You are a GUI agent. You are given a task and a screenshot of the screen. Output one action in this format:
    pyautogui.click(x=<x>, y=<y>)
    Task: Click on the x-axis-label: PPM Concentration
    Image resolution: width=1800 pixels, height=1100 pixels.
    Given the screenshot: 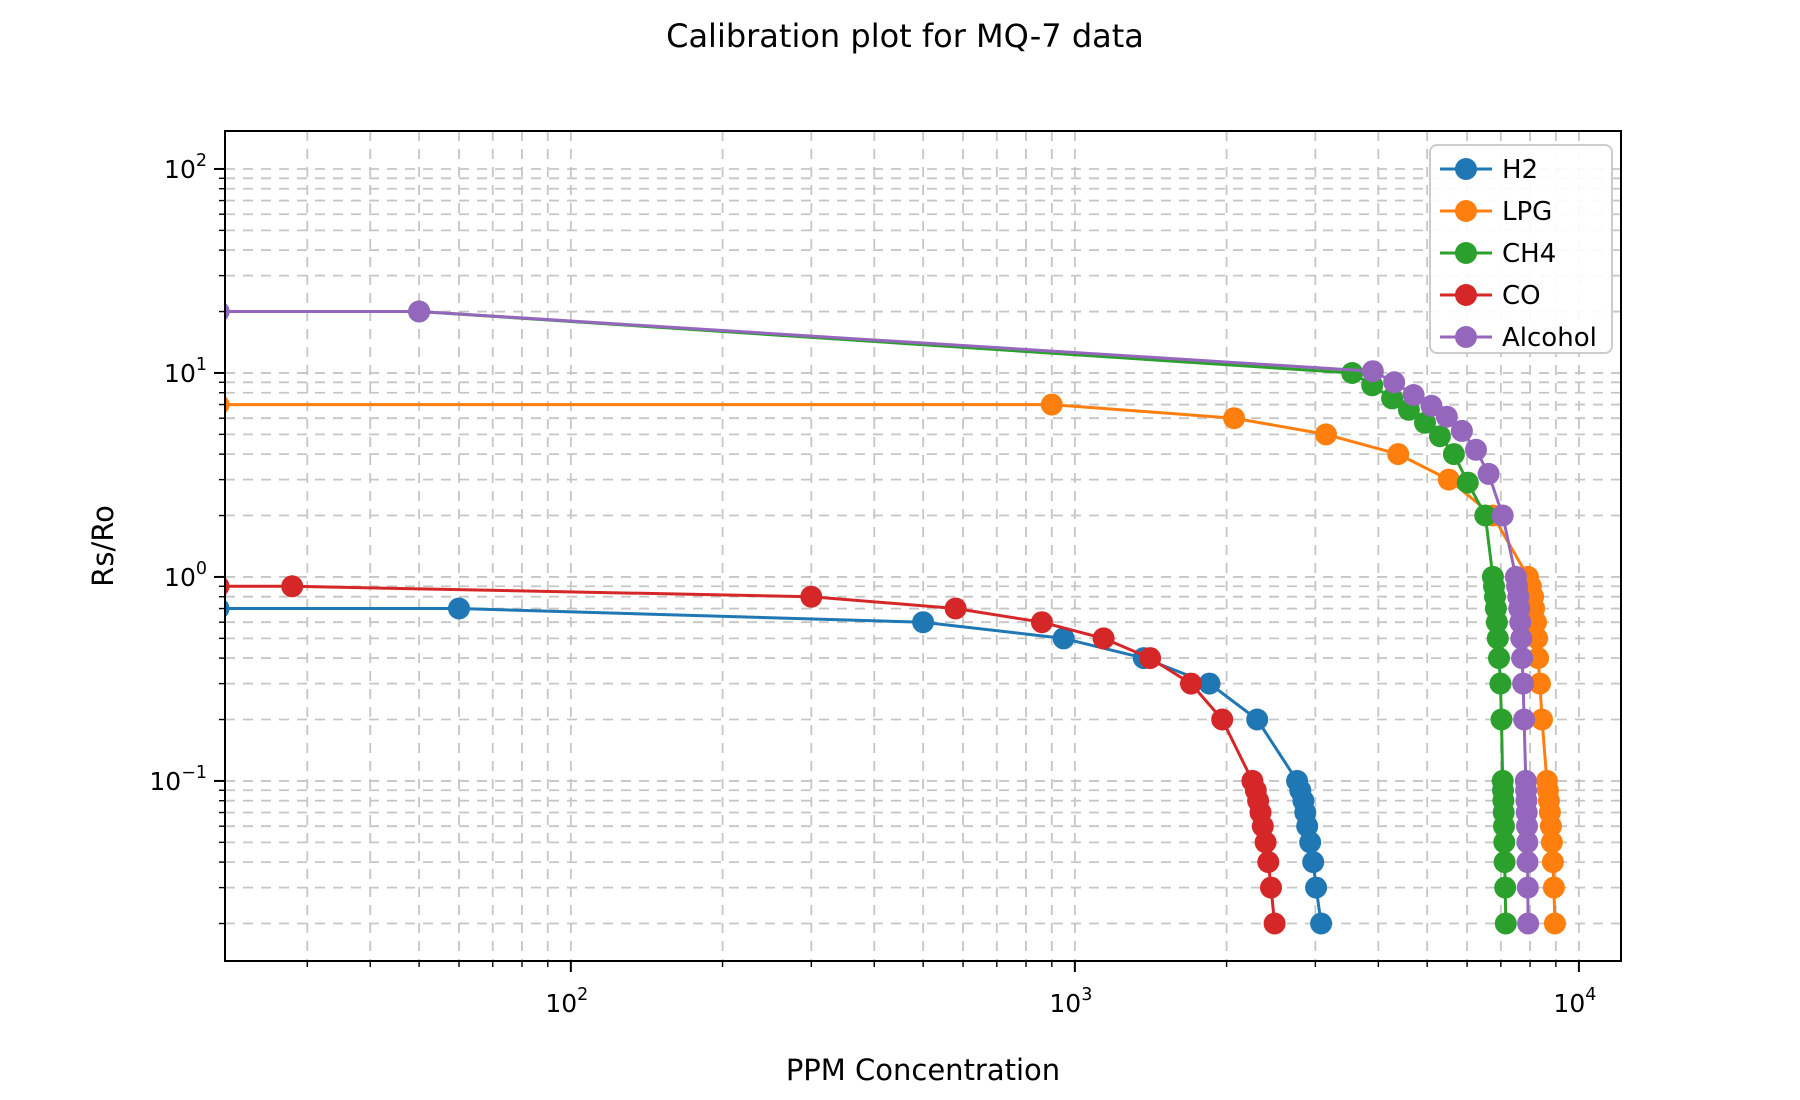 What is the action you would take?
    pyautogui.click(x=923, y=1070)
    